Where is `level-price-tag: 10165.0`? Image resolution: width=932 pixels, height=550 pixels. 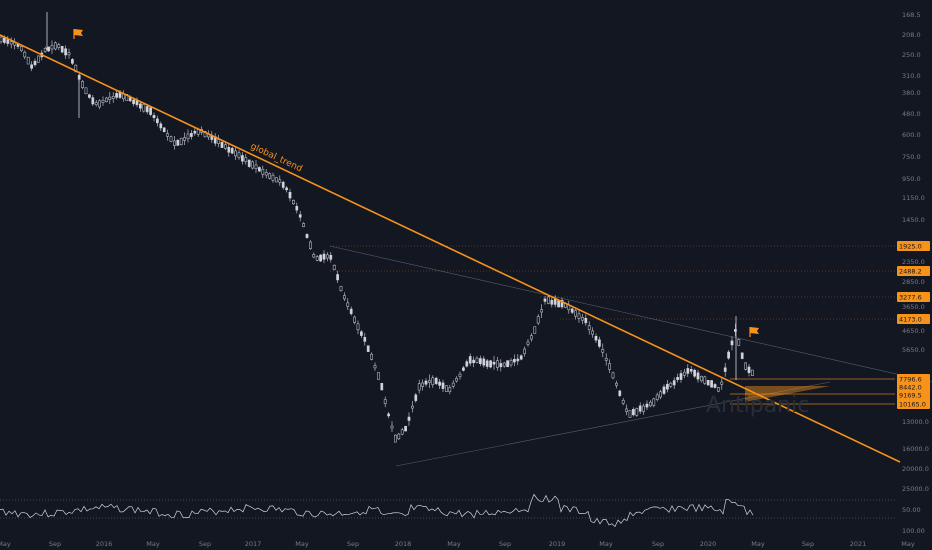
level-price-tag: 10165.0 is located at coordinates (913, 404).